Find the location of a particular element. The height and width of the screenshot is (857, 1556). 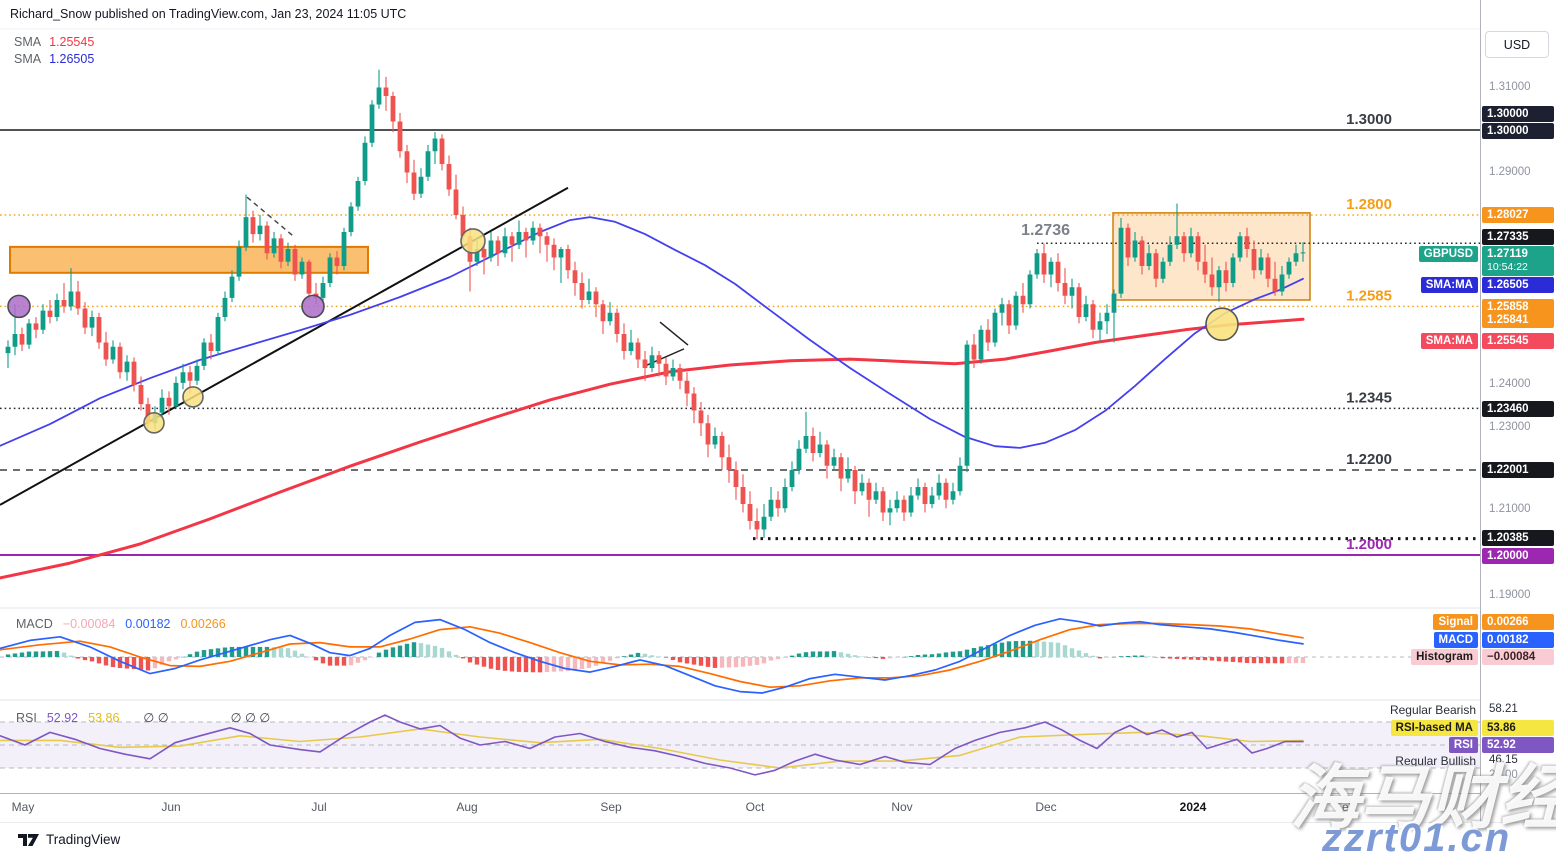

price-level-label: 1.2800 is located at coordinates (1369, 204).